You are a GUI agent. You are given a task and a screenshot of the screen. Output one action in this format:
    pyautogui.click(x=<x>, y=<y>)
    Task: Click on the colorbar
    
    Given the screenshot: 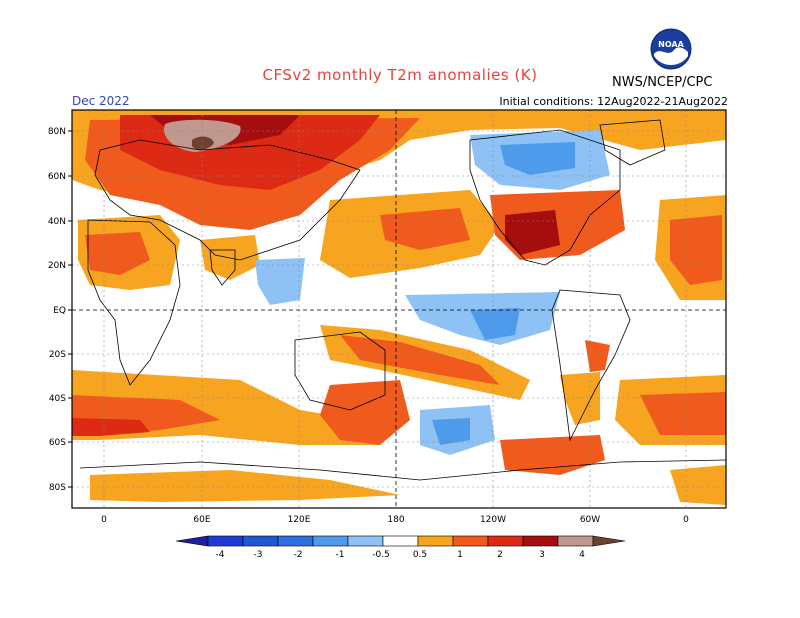 What is the action you would take?
    pyautogui.click(x=400, y=541)
    